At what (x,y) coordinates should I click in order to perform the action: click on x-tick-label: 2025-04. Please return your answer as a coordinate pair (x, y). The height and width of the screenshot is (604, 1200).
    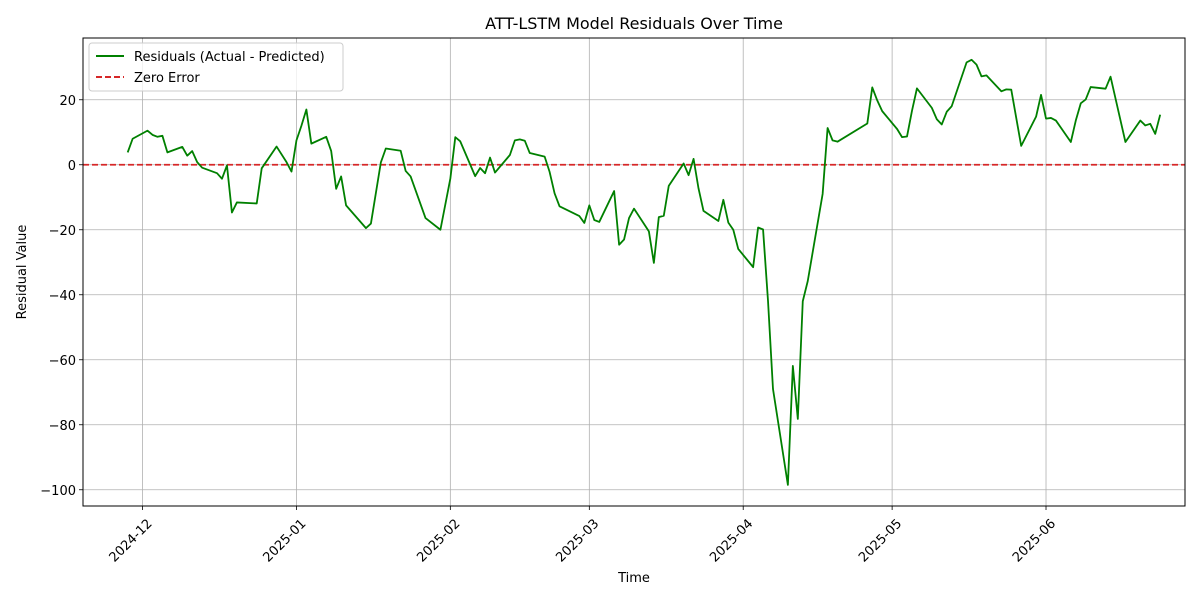
    Looking at the image, I should click on (731, 540).